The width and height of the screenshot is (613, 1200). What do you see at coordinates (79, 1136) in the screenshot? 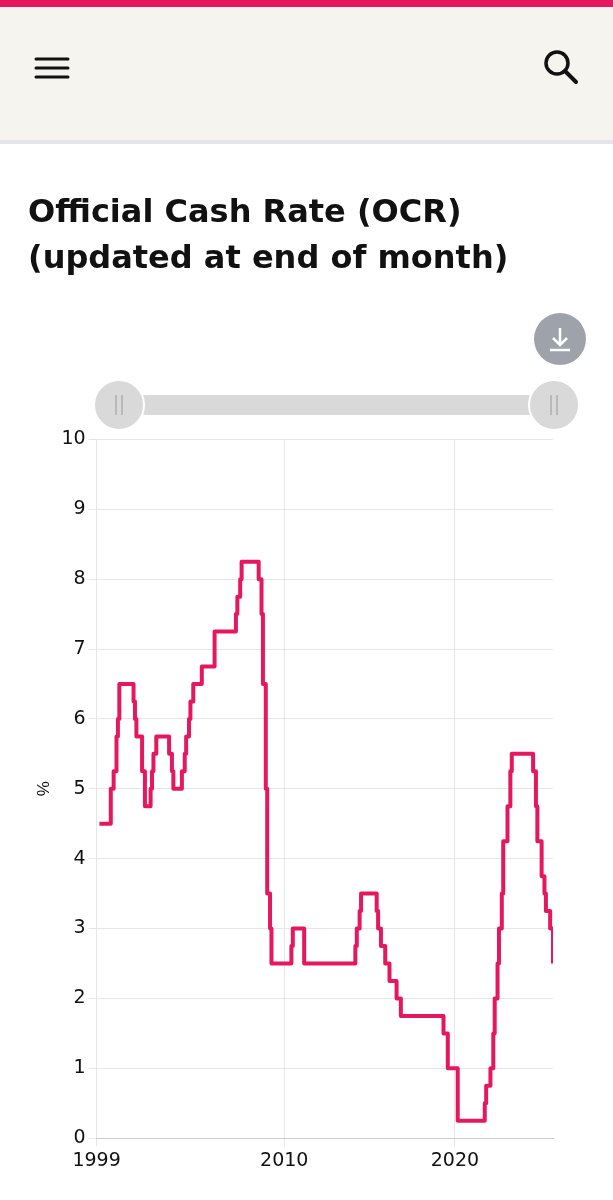
I see `y-tick-label: 0` at bounding box center [79, 1136].